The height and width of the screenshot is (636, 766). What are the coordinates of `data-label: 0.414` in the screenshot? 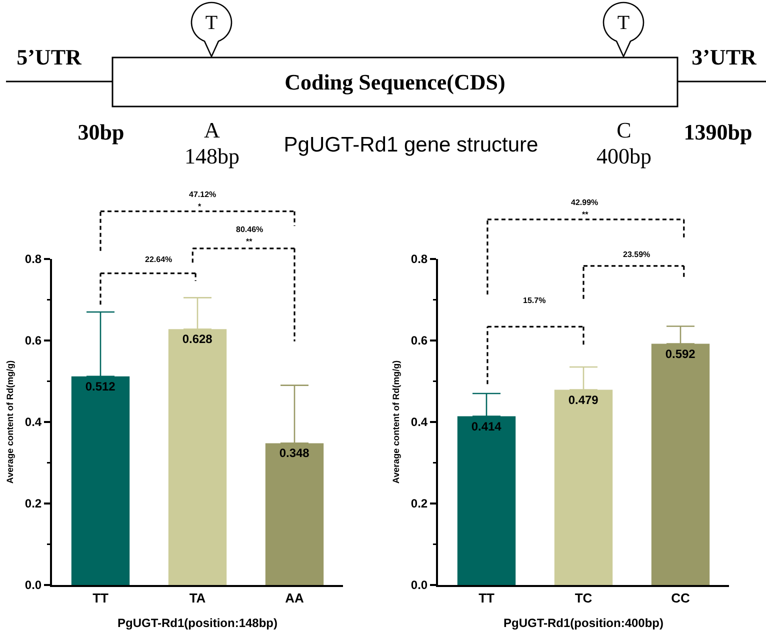 It's located at (486, 426).